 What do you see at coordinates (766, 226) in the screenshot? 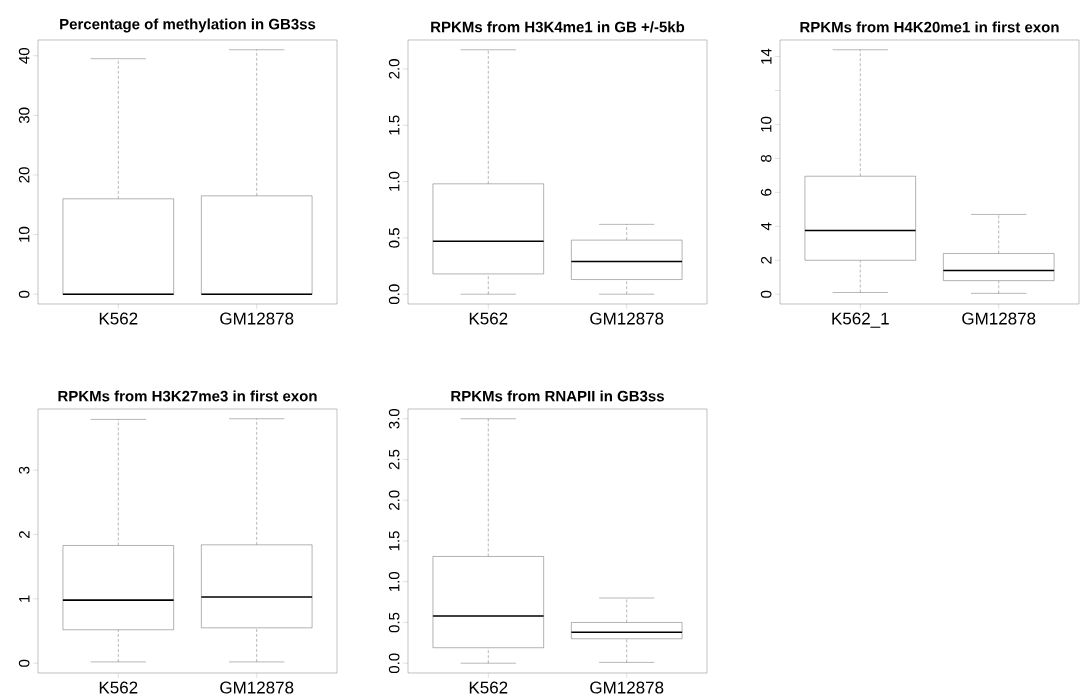
I see `y-tick-label: 4` at bounding box center [766, 226].